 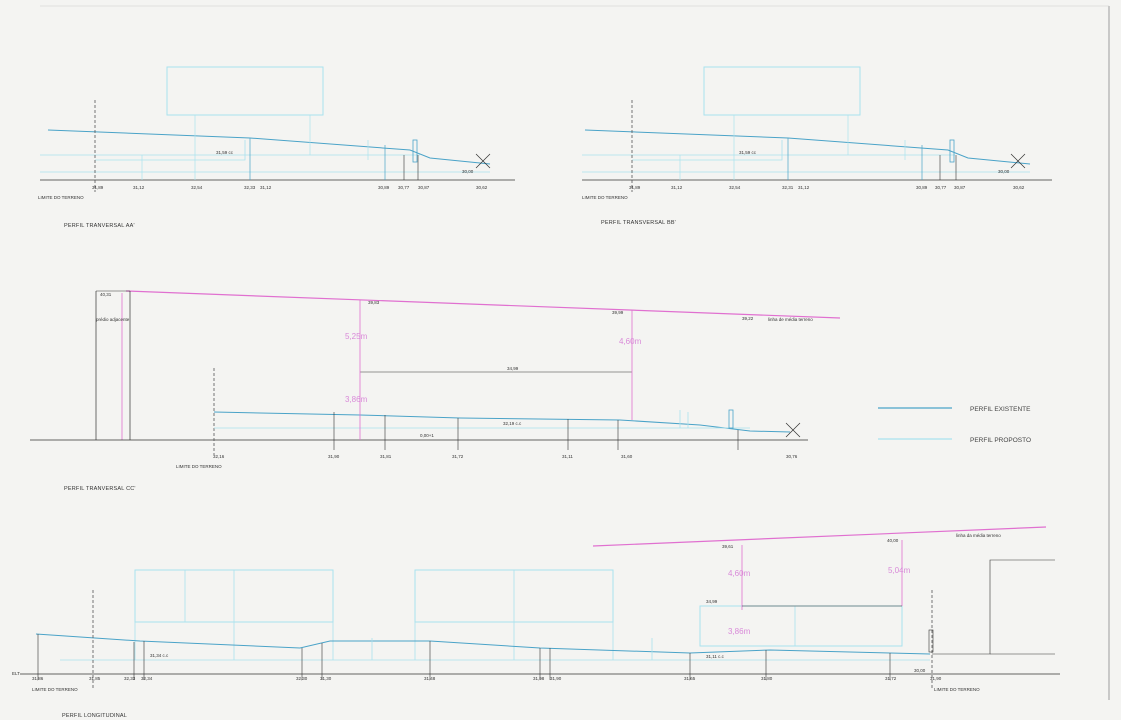 I want to click on long-level: 31,72, so click(x=891, y=678).